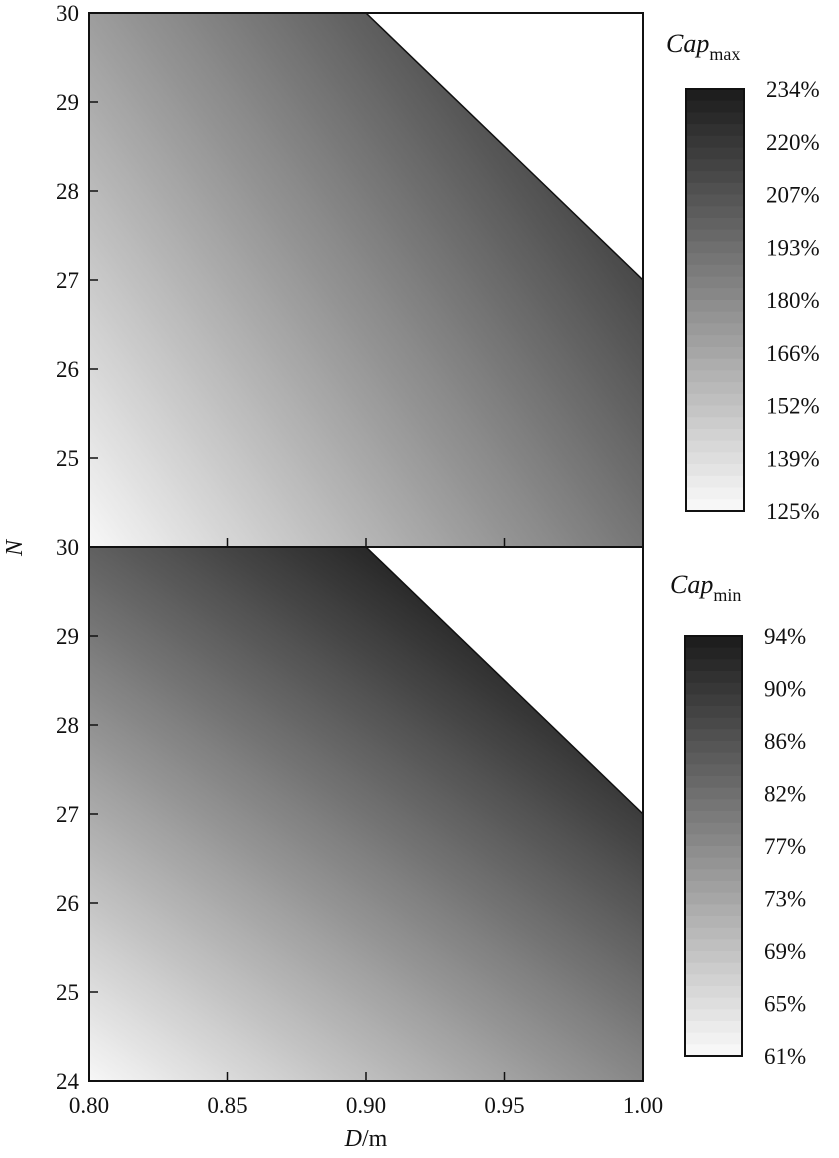 The height and width of the screenshot is (1158, 839). Describe the element at coordinates (785, 741) in the screenshot. I see `bottom-colorbar-label: 86%` at that location.